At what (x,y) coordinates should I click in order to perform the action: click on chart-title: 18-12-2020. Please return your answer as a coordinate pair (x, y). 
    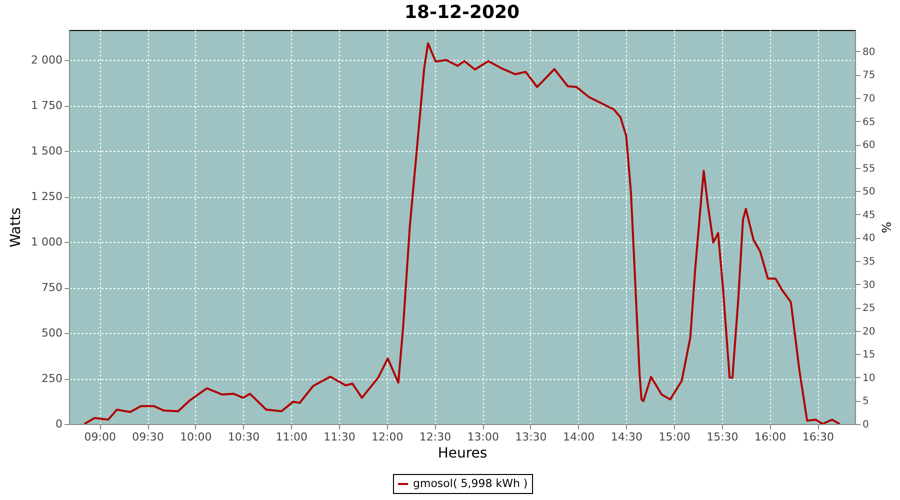
    Looking at the image, I should click on (462, 12).